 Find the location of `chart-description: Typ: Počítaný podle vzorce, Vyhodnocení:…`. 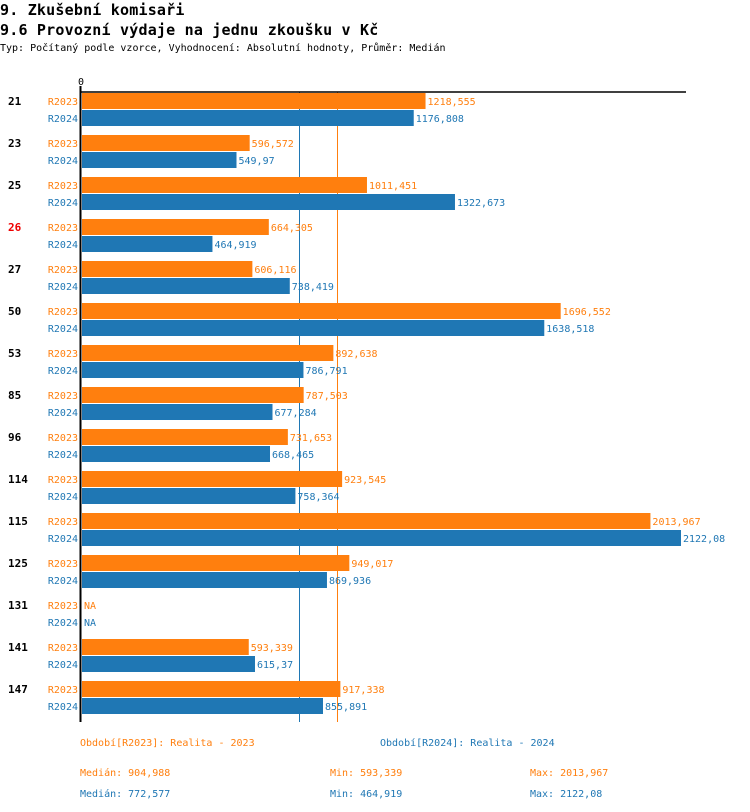

chart-description: Typ: Počítaný podle vzorce, Vyhodnocení:… is located at coordinates (223, 48).